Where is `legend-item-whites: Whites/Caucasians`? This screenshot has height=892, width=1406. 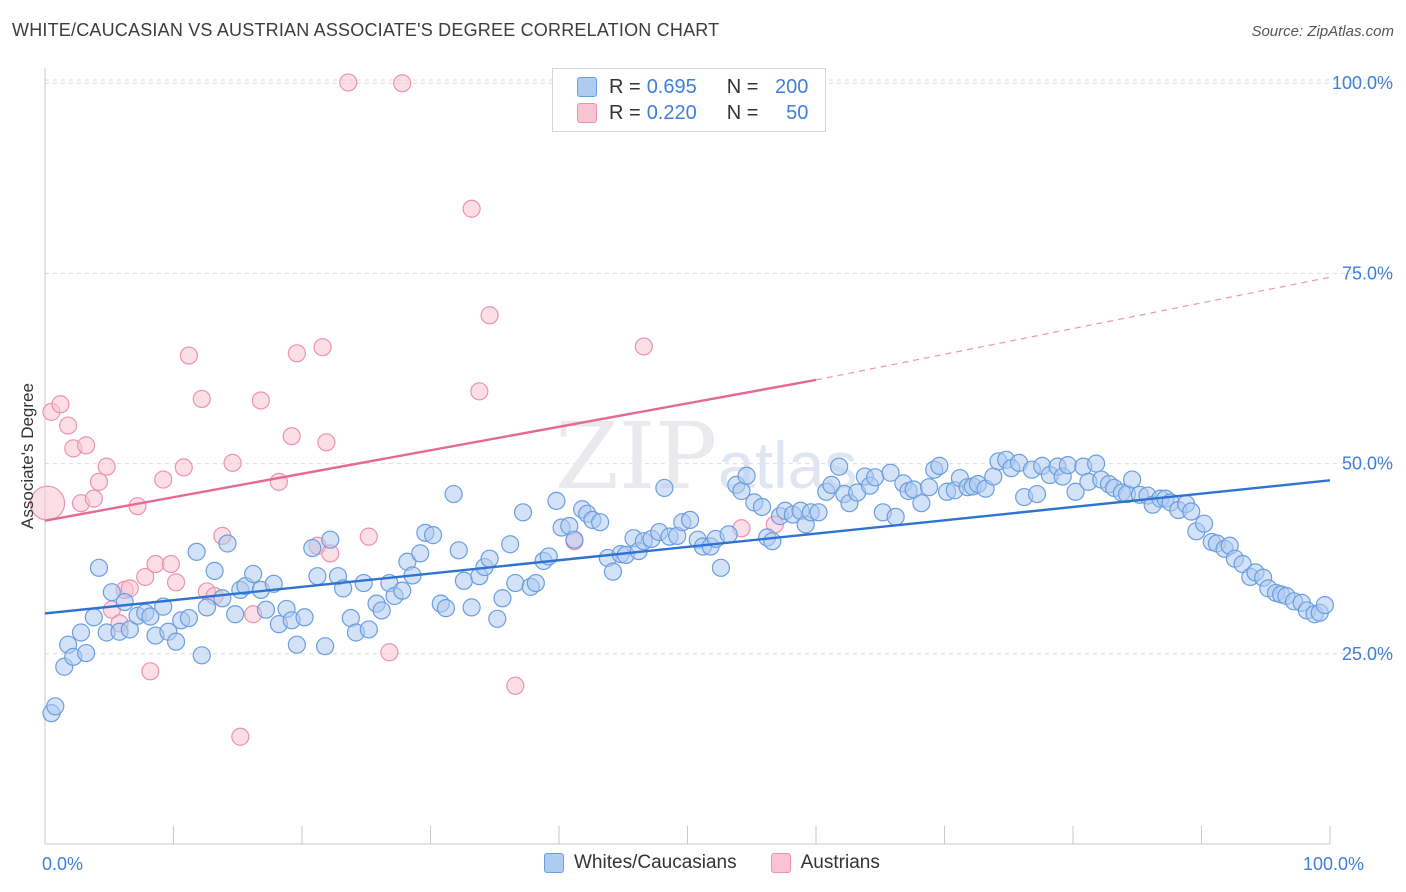
legend-item-whites: Whites/Caucasians is located at coordinates (640, 863).